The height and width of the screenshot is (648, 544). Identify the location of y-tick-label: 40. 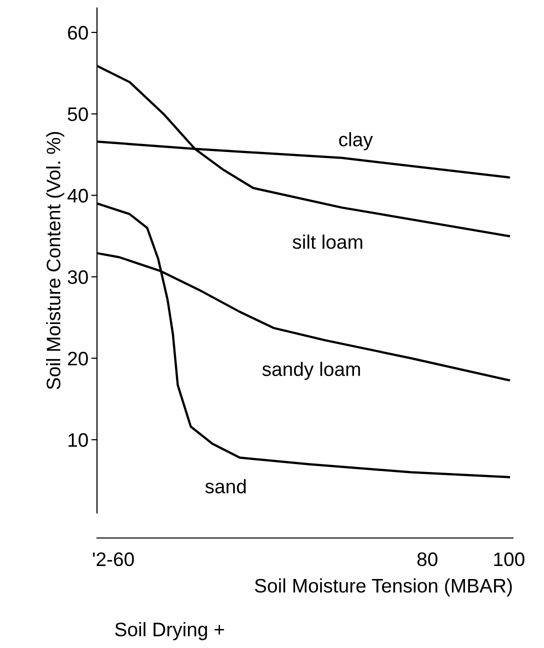
(77, 195).